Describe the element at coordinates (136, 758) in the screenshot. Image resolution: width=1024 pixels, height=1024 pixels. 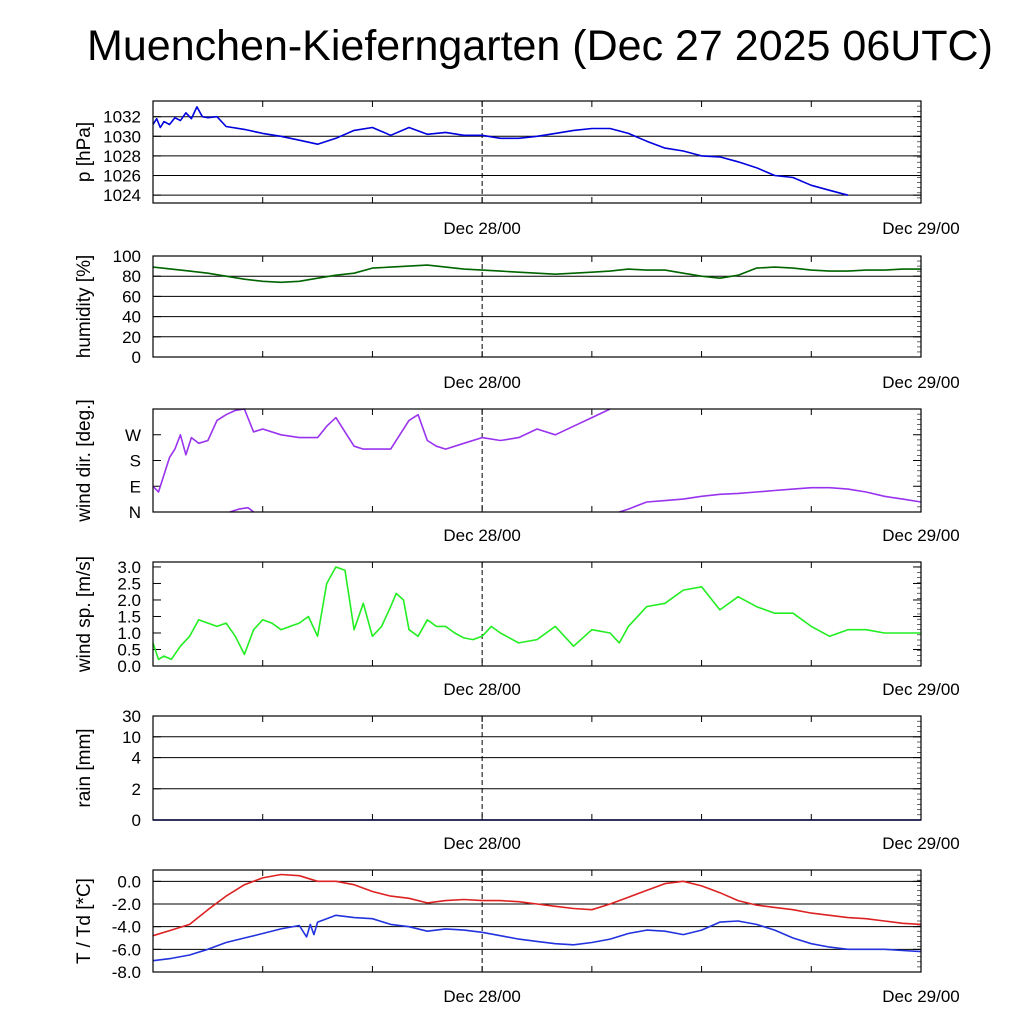
I see `rain-ytick-label: 4` at that location.